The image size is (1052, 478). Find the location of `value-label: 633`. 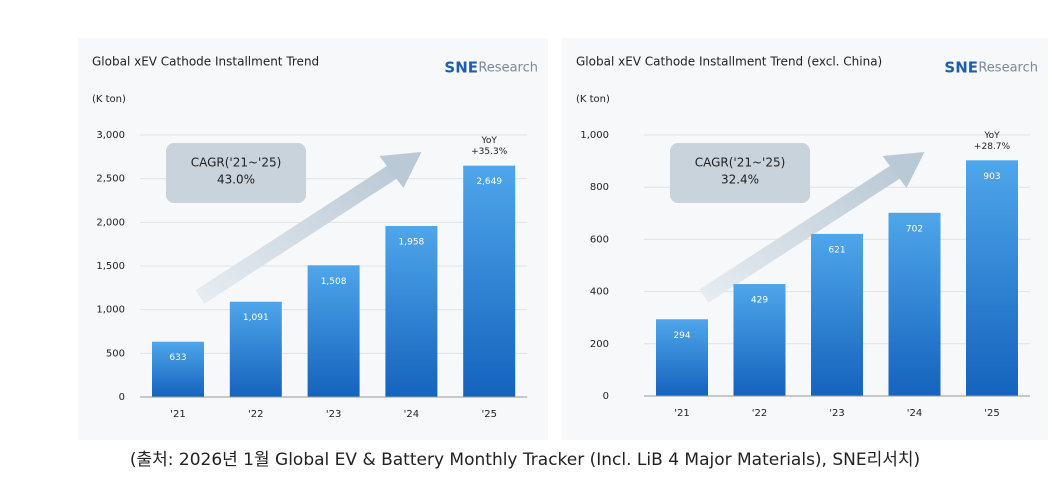

value-label: 633 is located at coordinates (177, 358).